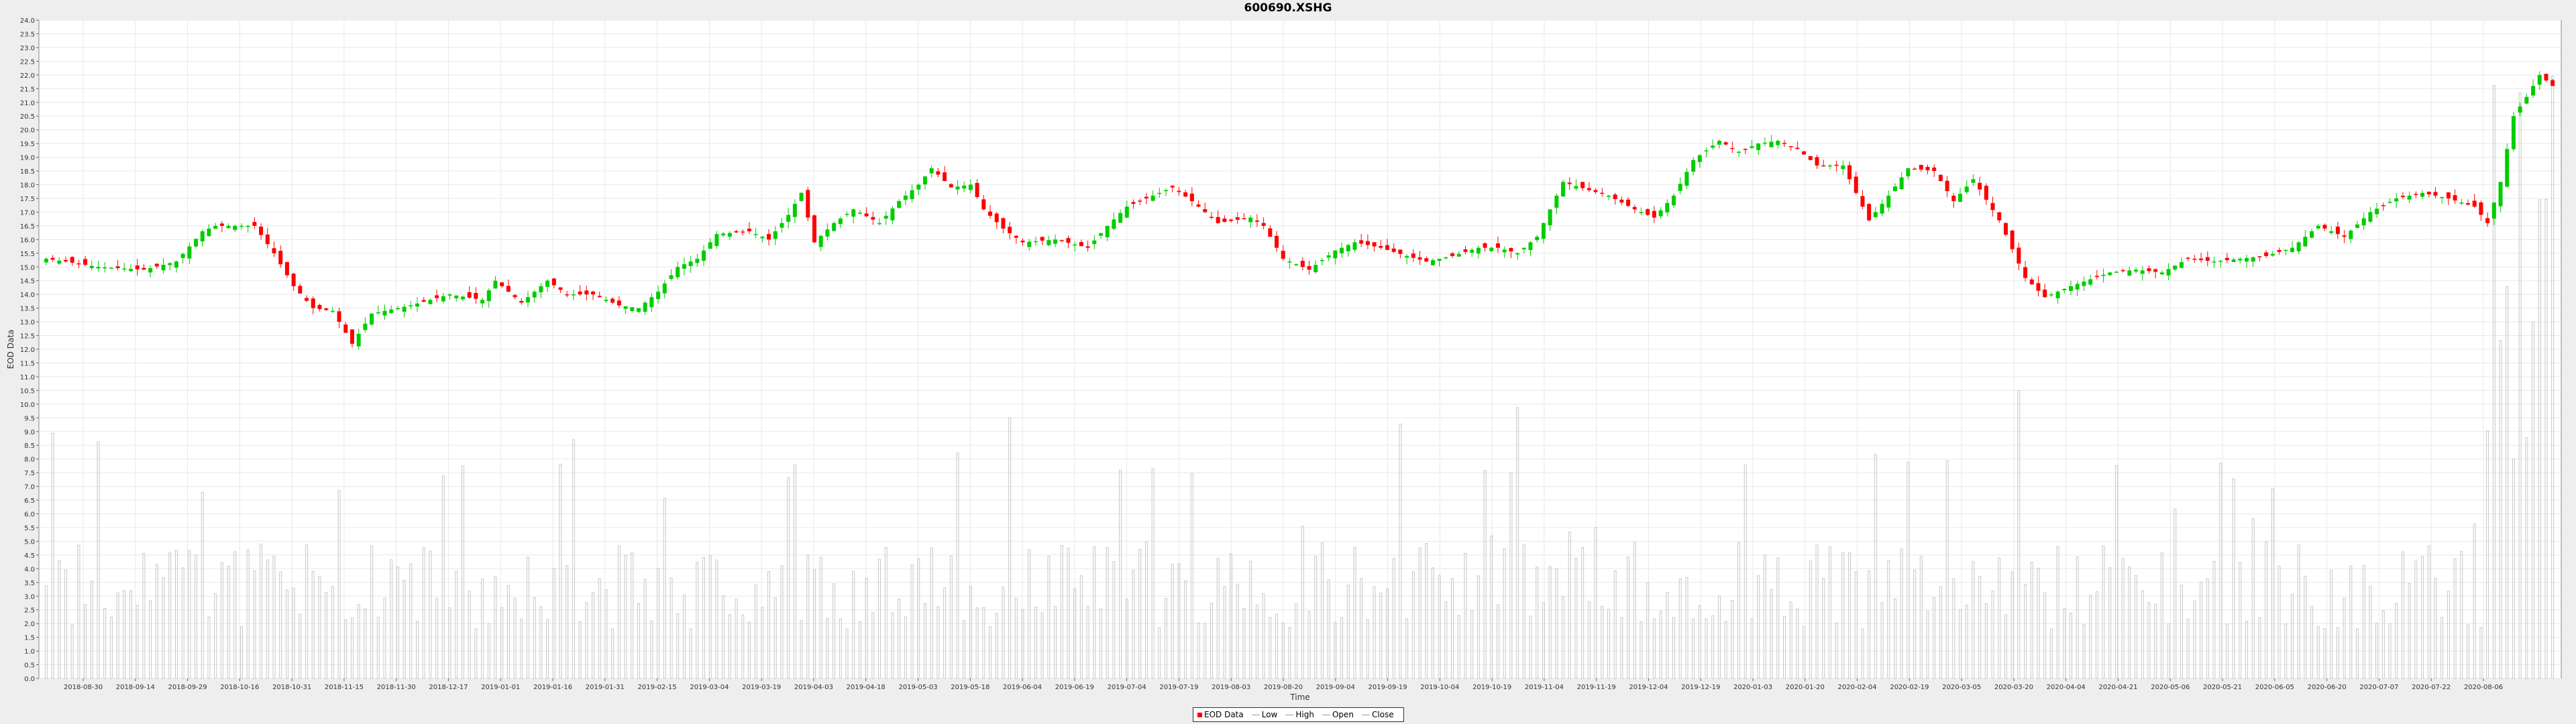  What do you see at coordinates (187, 687) in the screenshot?
I see `x-tick-label: 2018-09-29` at bounding box center [187, 687].